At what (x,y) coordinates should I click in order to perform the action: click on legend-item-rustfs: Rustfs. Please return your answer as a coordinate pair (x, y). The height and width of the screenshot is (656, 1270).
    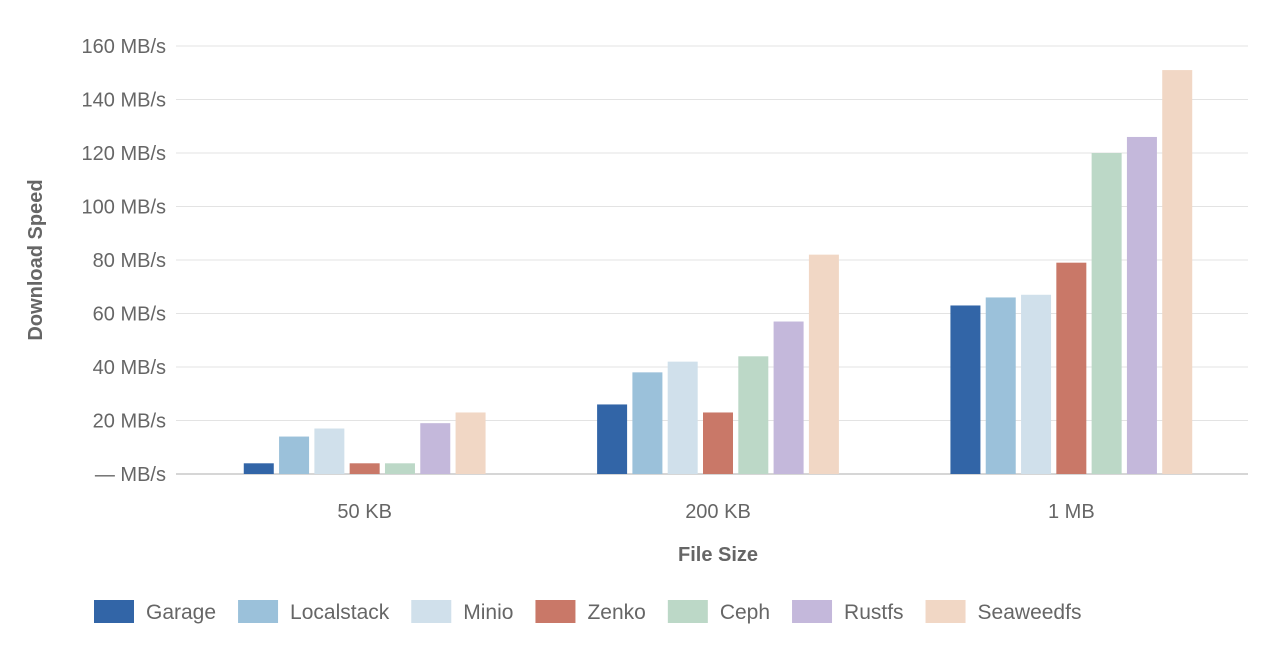
    Looking at the image, I should click on (848, 612).